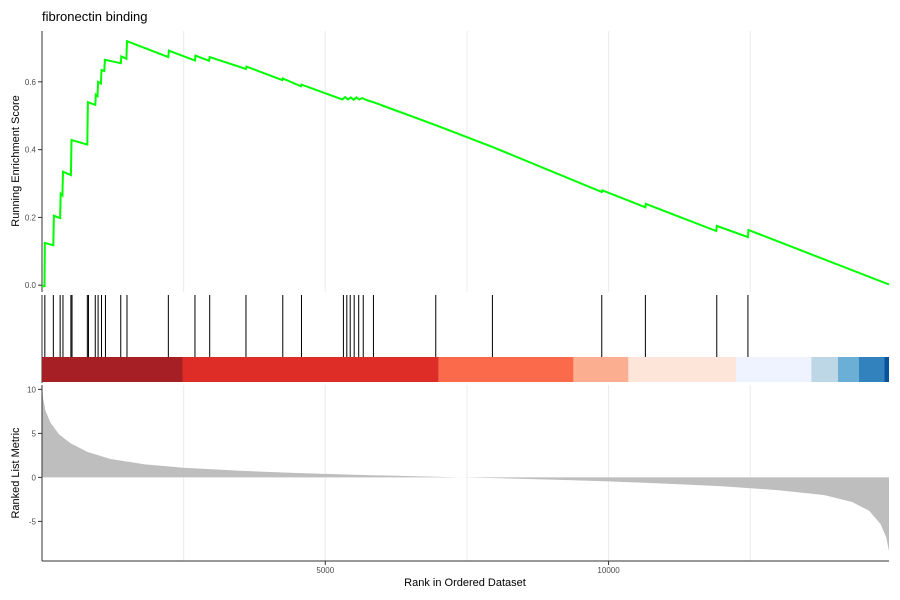 The height and width of the screenshot is (600, 900). What do you see at coordinates (33, 184) in the screenshot?
I see `es-y-ticks: 0.0 0.2 0.4 0.6` at bounding box center [33, 184].